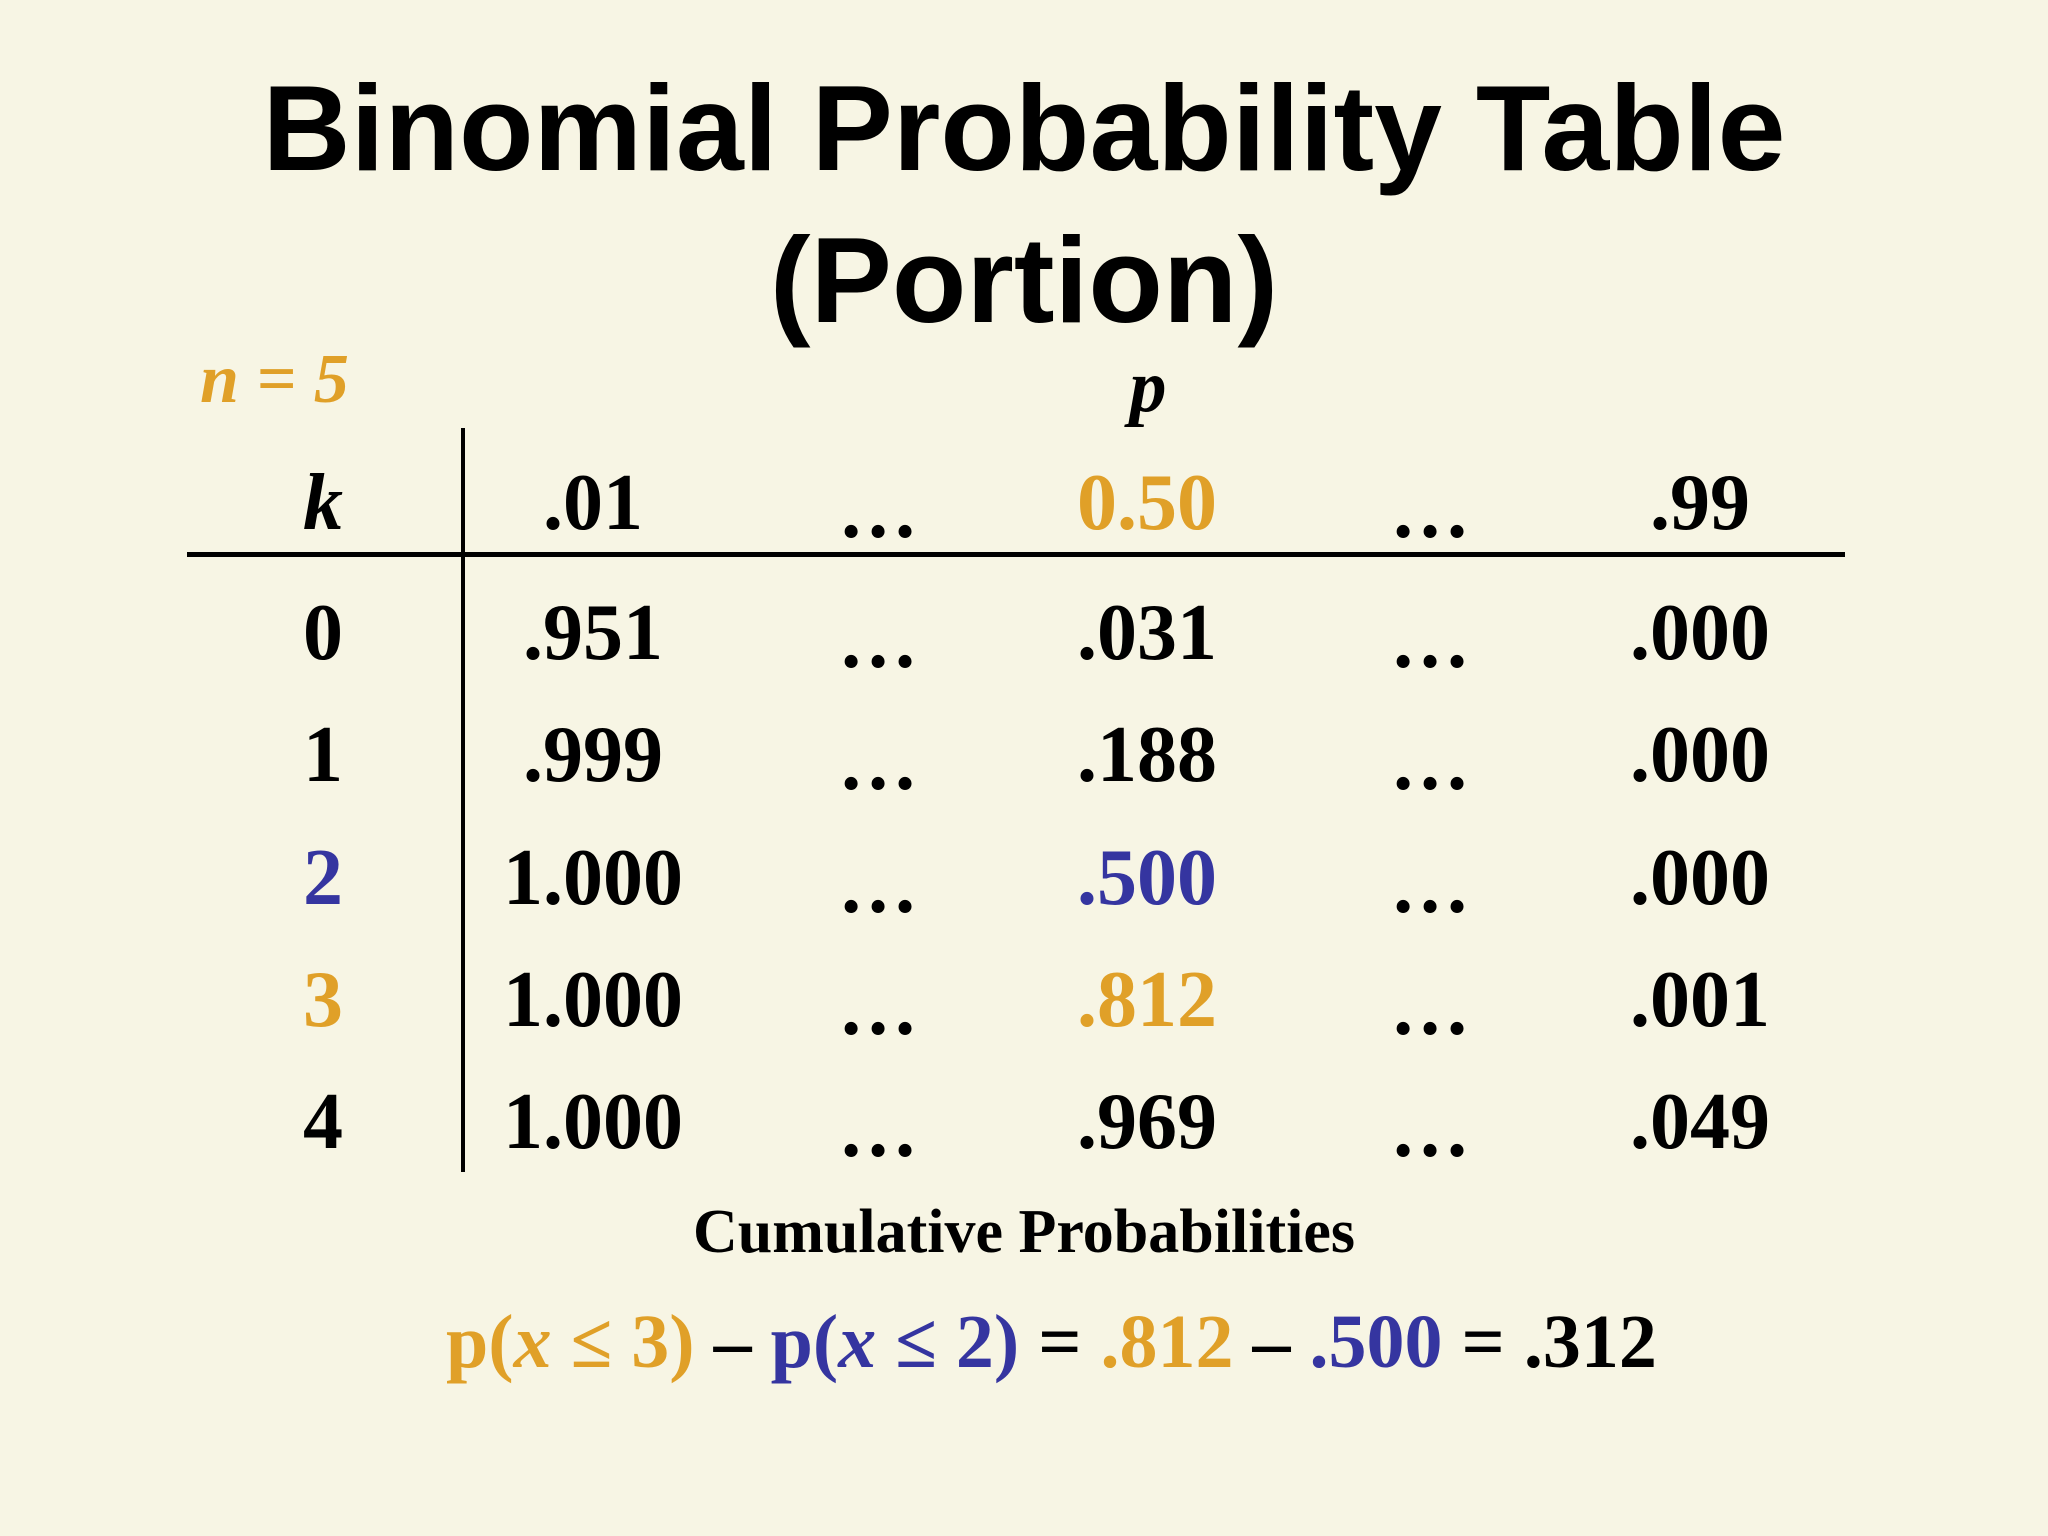 The width and height of the screenshot is (2048, 1536). What do you see at coordinates (1024, 1232) in the screenshot?
I see `cumulative-caption: Cumulative Probabilities` at bounding box center [1024, 1232].